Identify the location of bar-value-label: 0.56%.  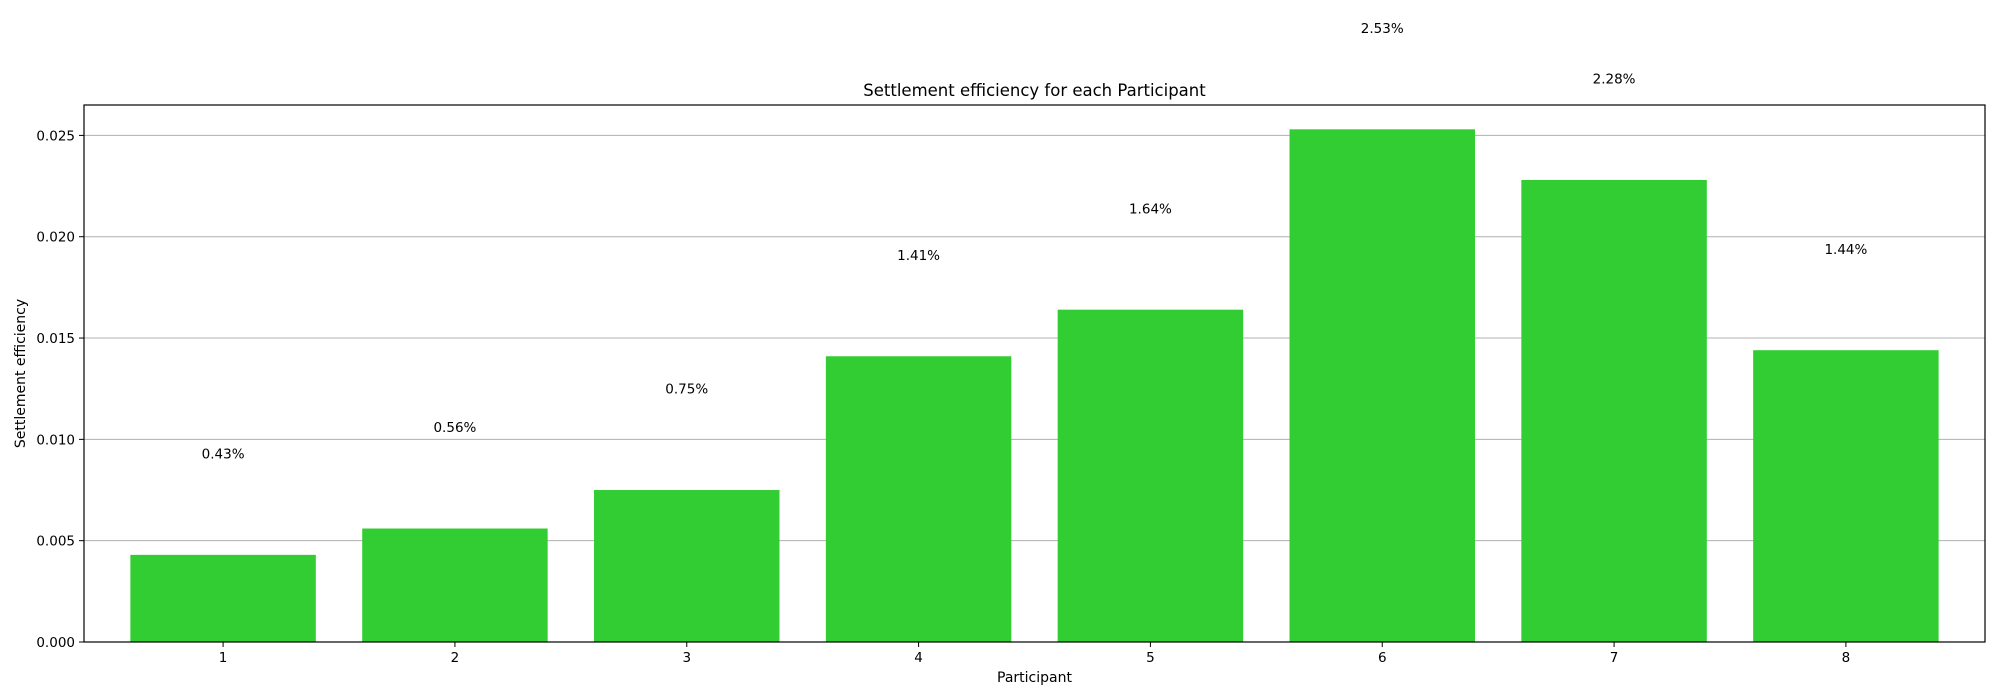
(454, 428).